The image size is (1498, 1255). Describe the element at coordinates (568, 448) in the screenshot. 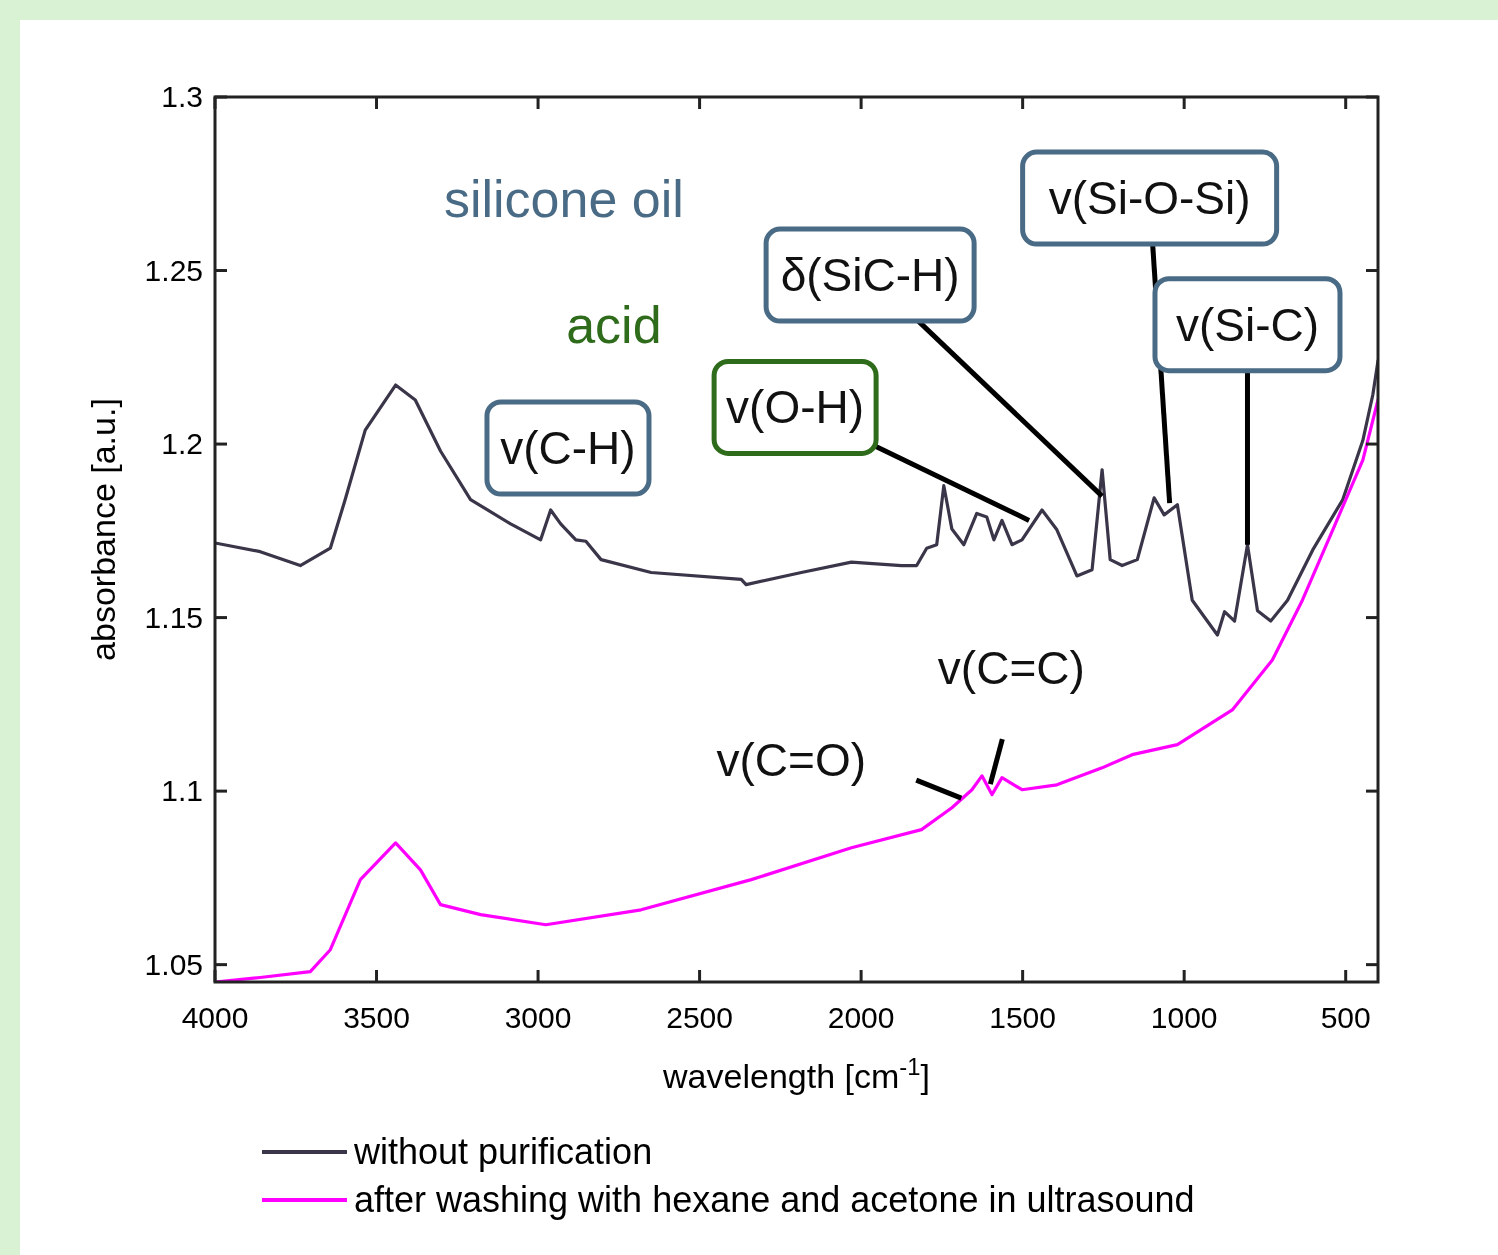

I see `annotation: v(C-H)` at that location.